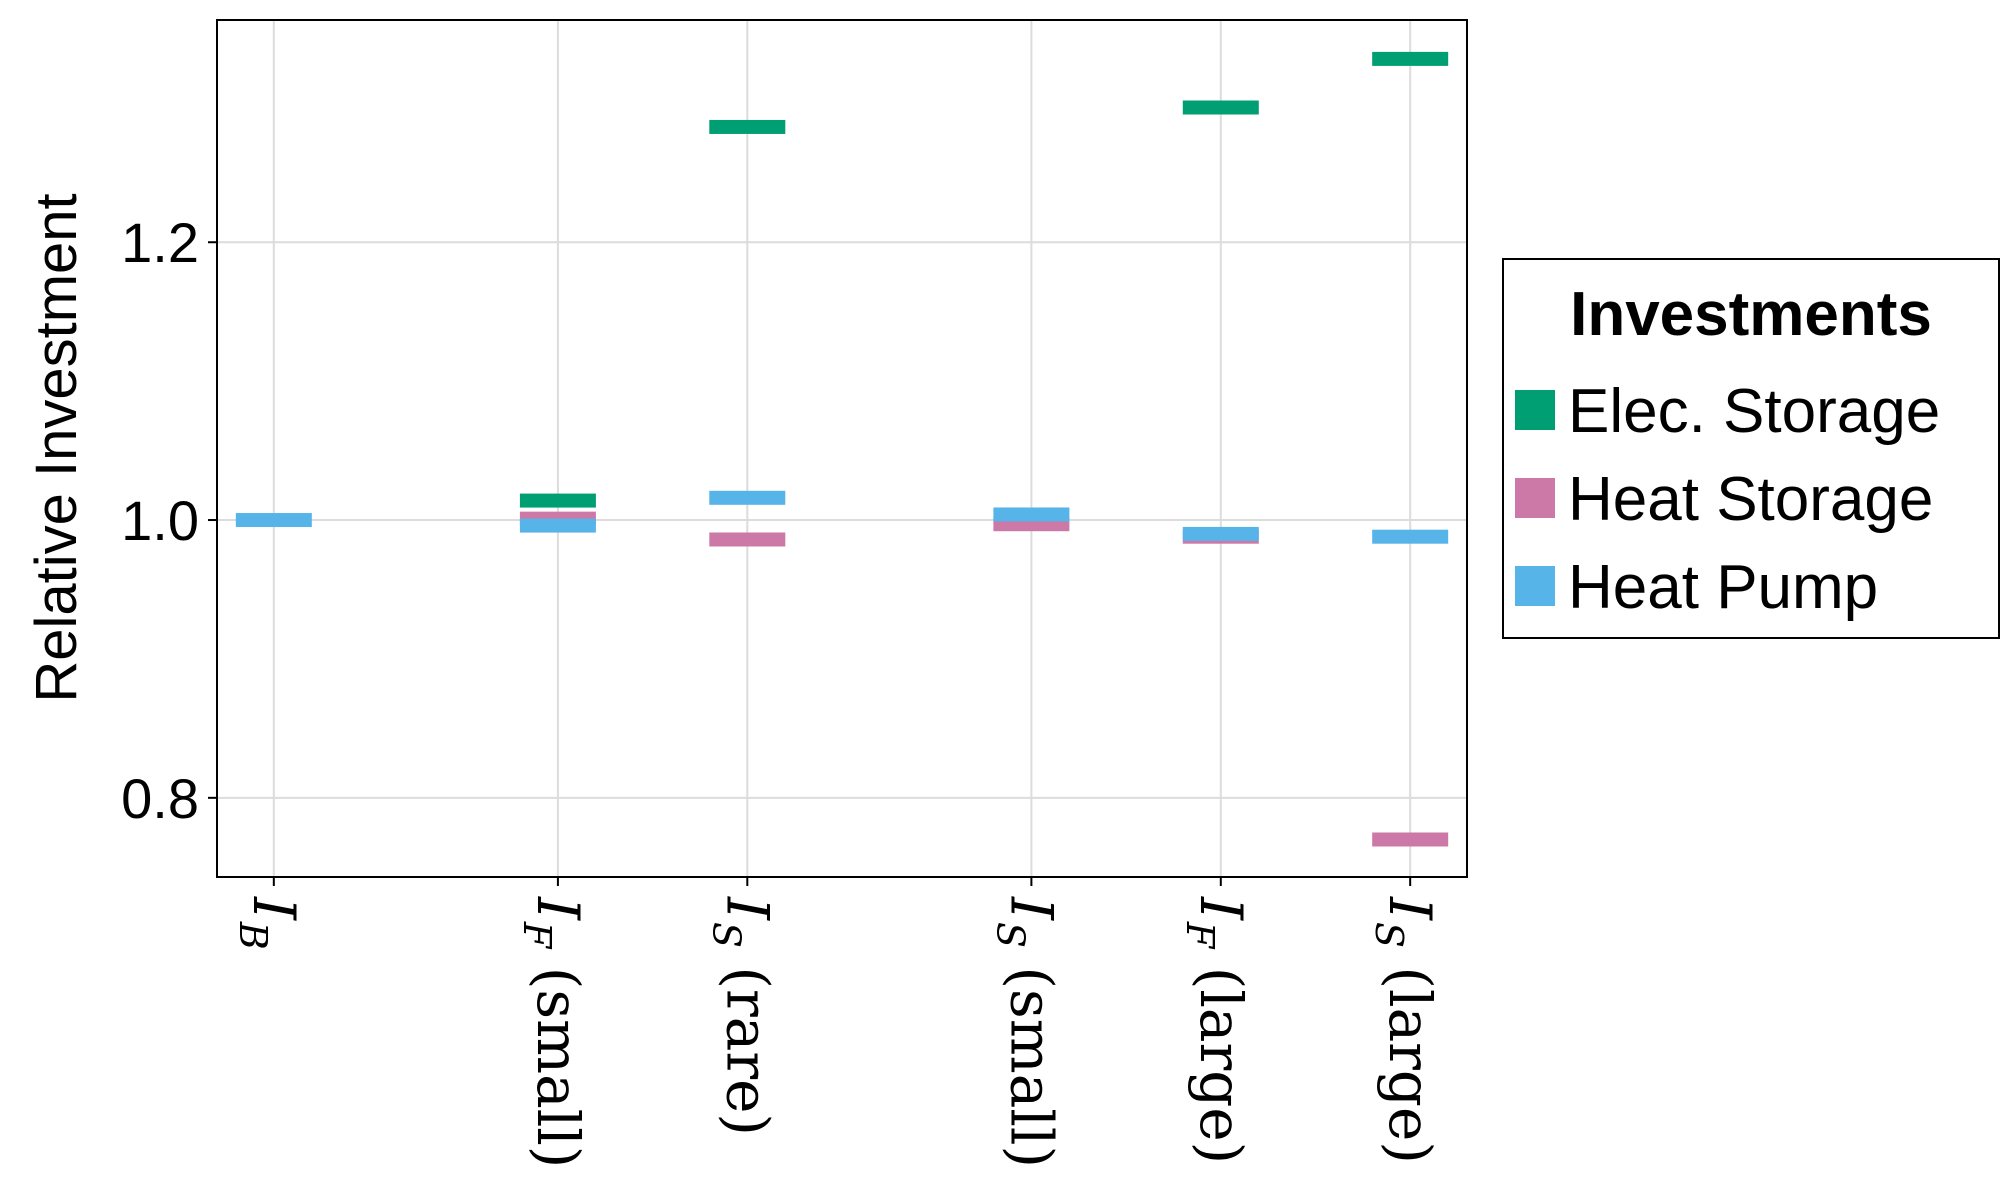  What do you see at coordinates (1751, 314) in the screenshot?
I see `legend-title: Investments` at bounding box center [1751, 314].